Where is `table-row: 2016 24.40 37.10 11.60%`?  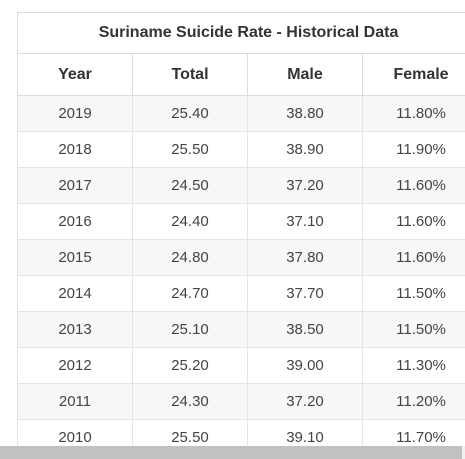 table-row: 2016 24.40 37.10 11.60% is located at coordinates (241, 221).